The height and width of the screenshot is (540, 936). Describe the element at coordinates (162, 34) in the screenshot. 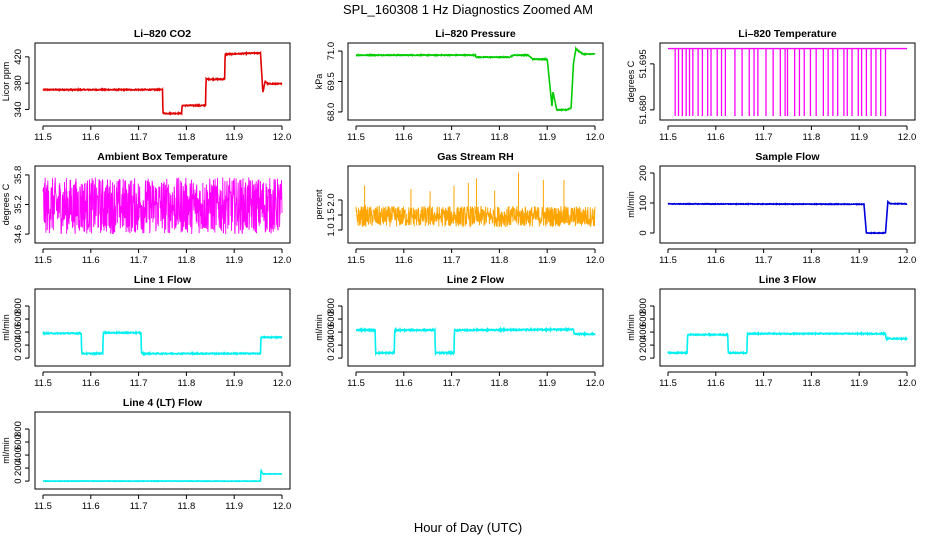

I see `panel-title: Li–820 CO2` at that location.